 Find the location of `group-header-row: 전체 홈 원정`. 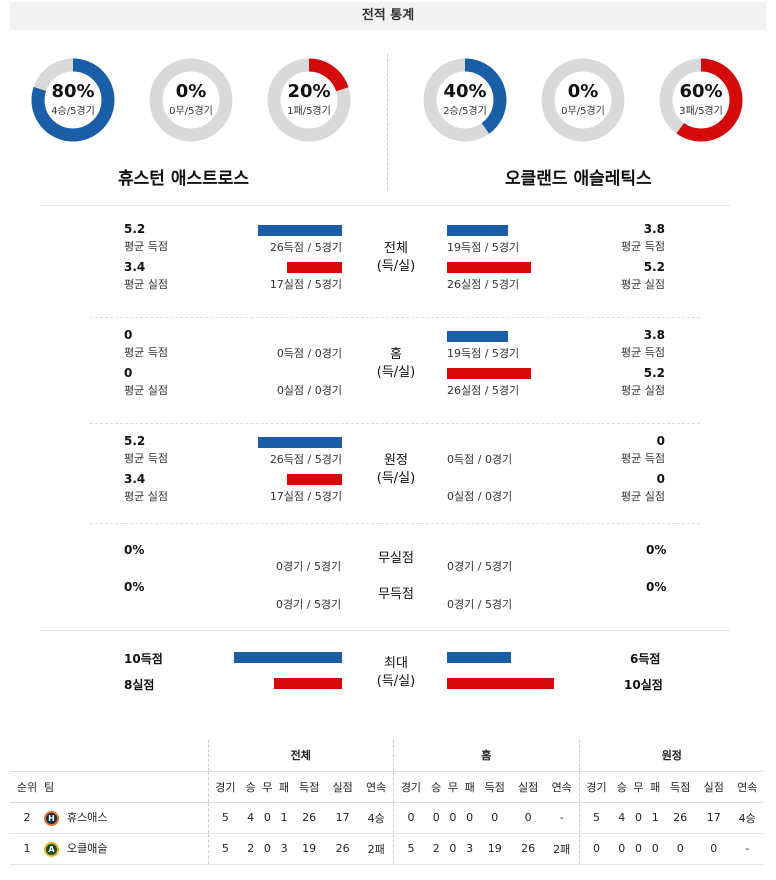

group-header-row: 전체 홈 원정 is located at coordinates (387, 755).